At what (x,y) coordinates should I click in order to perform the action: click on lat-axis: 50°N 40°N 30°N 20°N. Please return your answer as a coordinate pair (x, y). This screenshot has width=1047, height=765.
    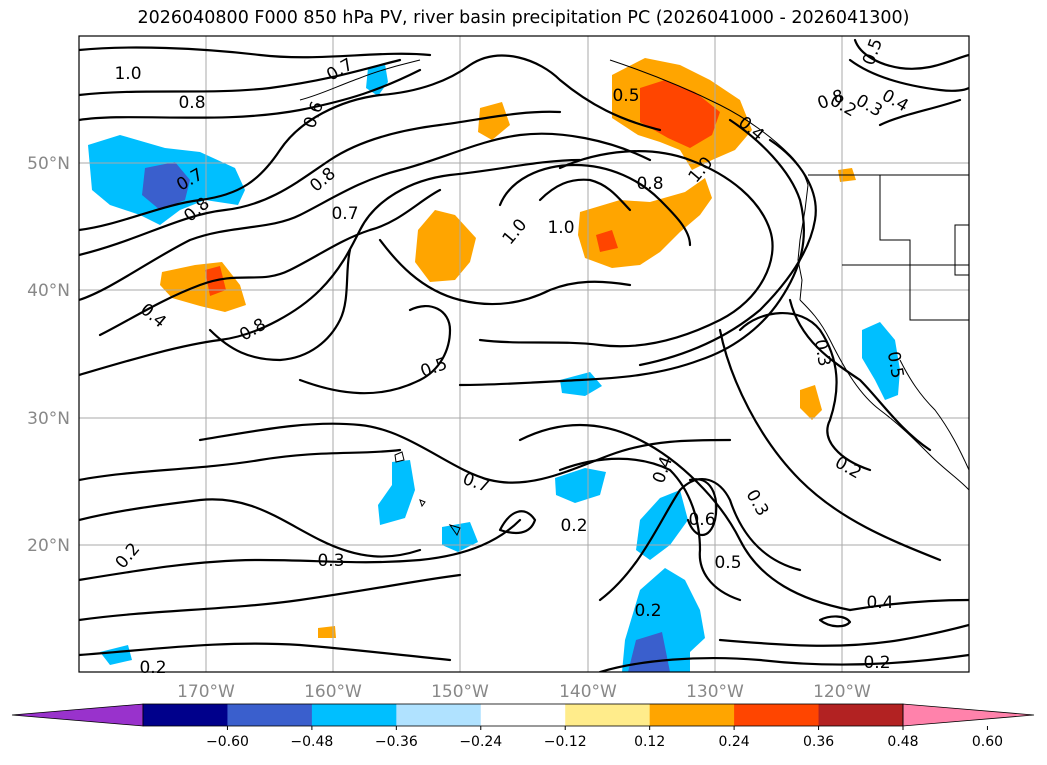
    Looking at the image, I should click on (48, 355).